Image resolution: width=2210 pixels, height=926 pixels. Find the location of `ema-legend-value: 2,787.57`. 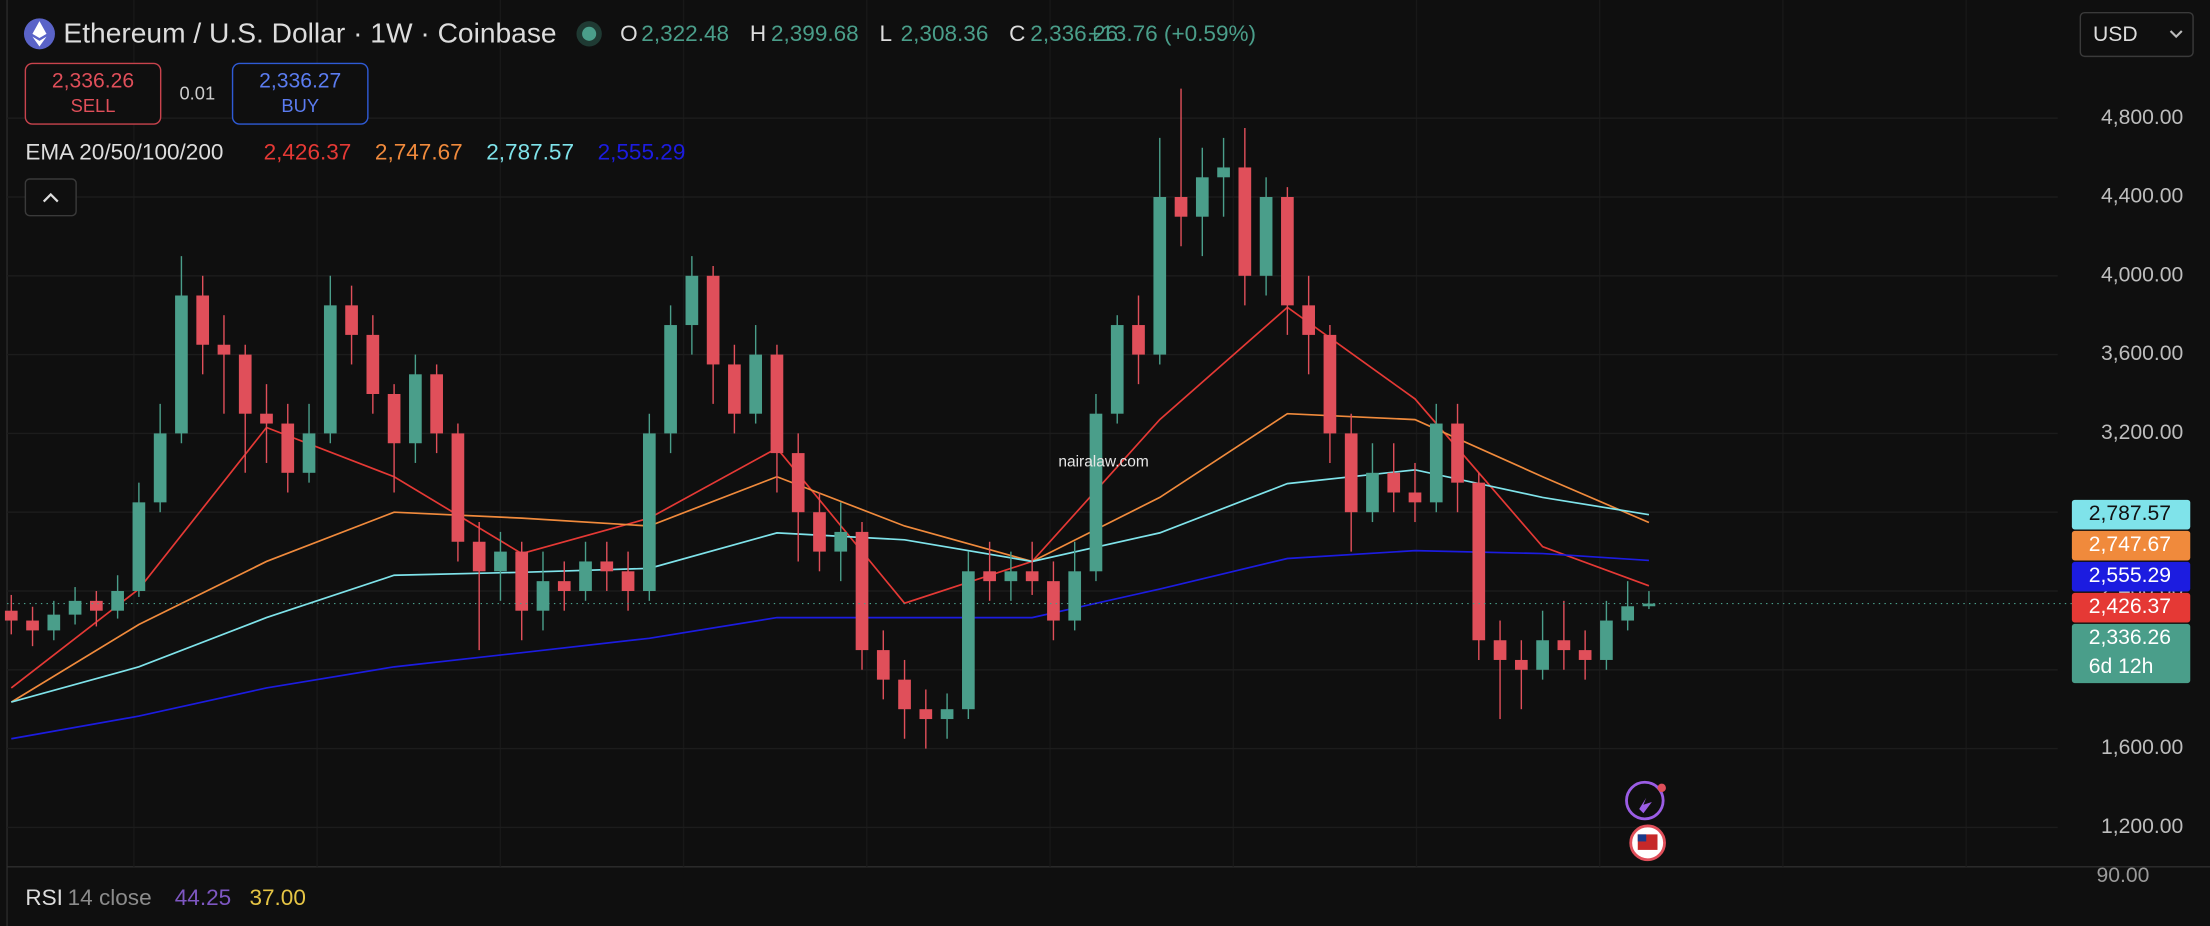

ema-legend-value: 2,787.57 is located at coordinates (530, 152).